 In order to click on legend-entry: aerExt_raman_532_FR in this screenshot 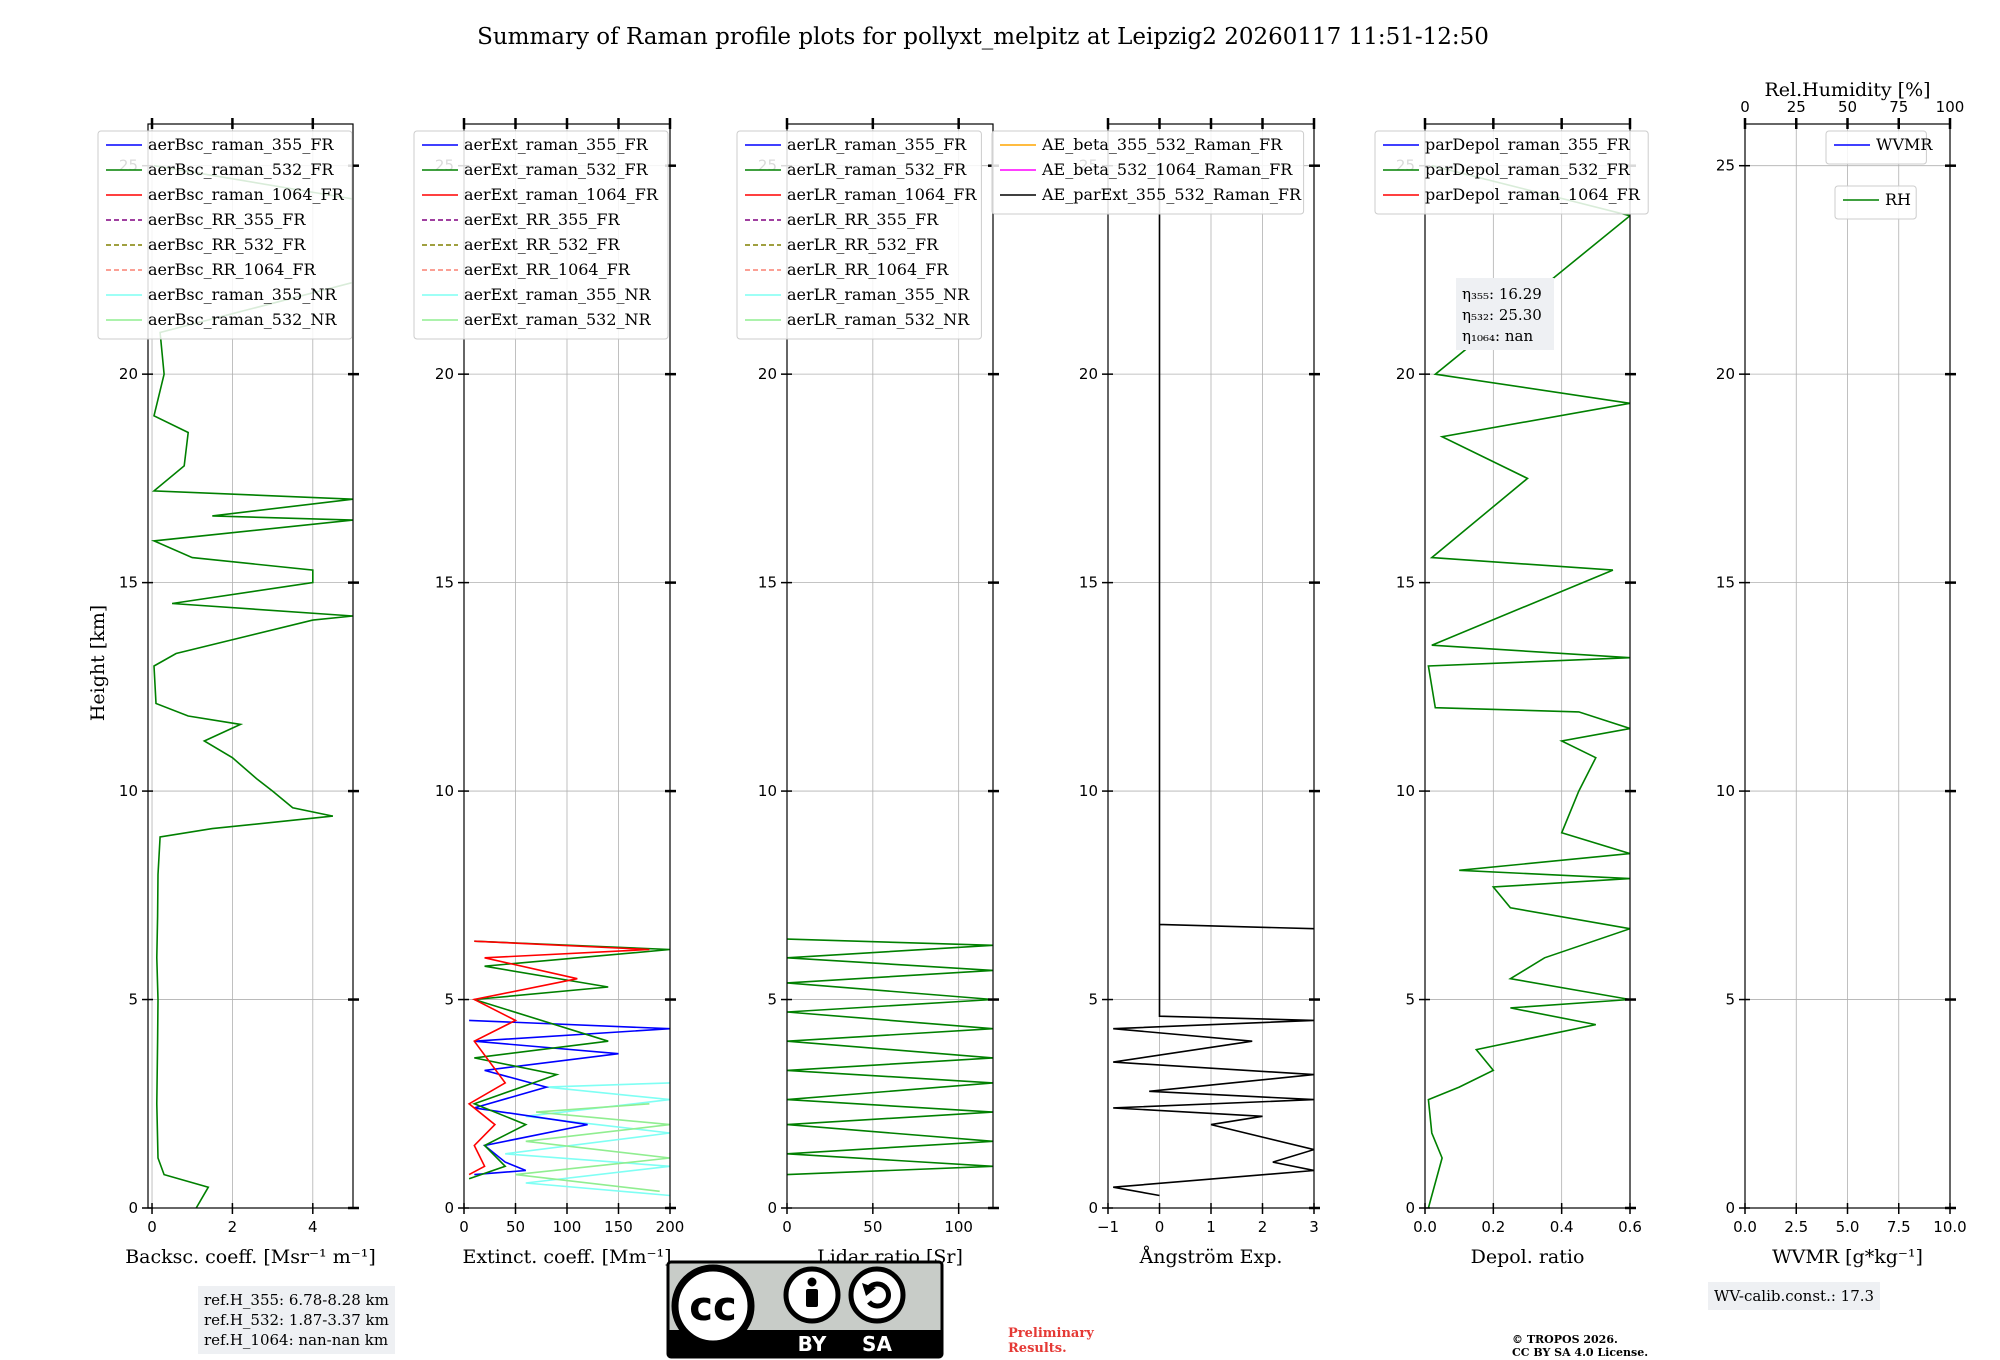, I will do `click(556, 169)`.